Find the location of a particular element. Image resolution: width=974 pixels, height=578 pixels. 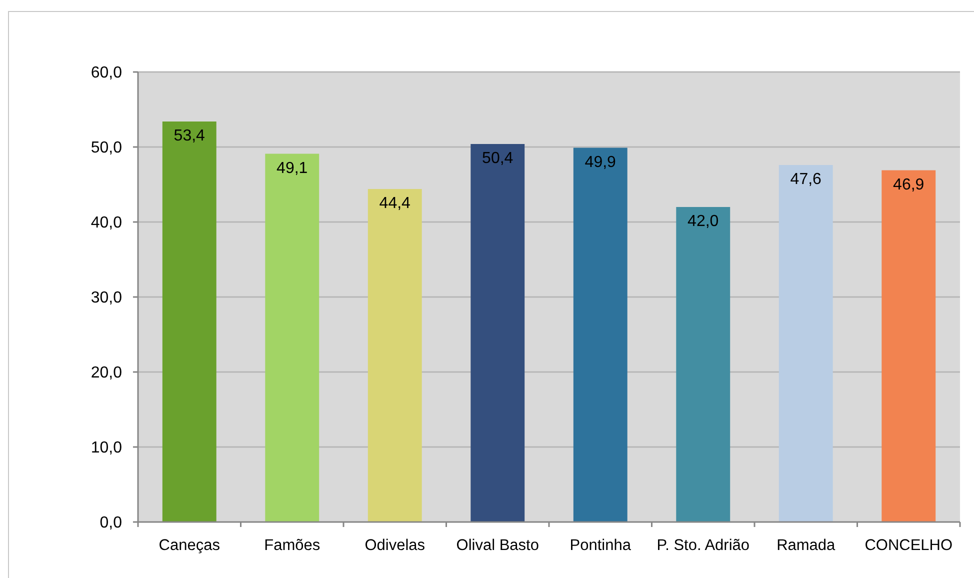

y-tick-label: 0,0 is located at coordinates (111, 523).